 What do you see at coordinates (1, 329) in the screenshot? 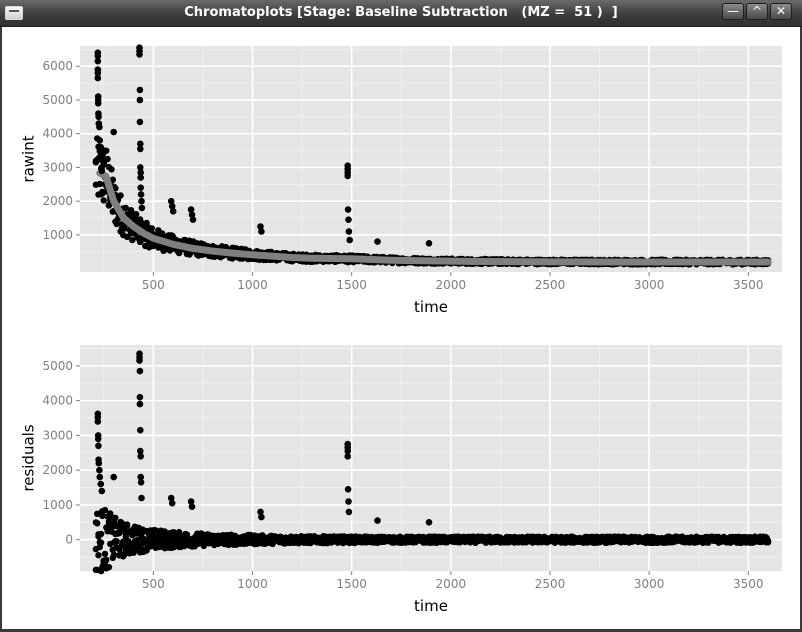
I see `window-frame-left` at bounding box center [1, 329].